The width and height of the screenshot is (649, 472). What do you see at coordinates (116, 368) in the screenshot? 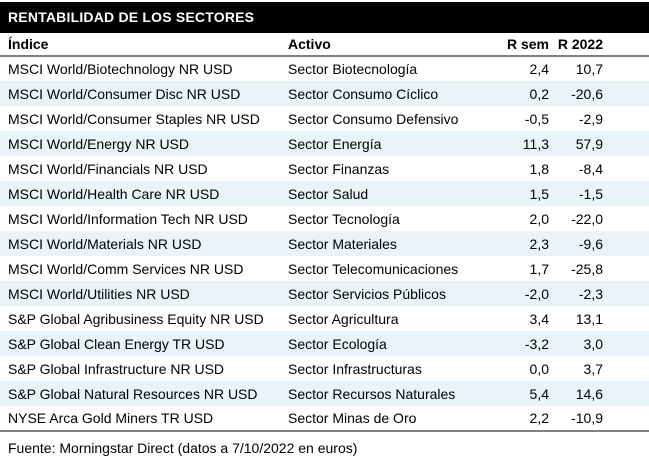
I see `cell-indice: S&P Global Infrastructure NR USD` at bounding box center [116, 368].